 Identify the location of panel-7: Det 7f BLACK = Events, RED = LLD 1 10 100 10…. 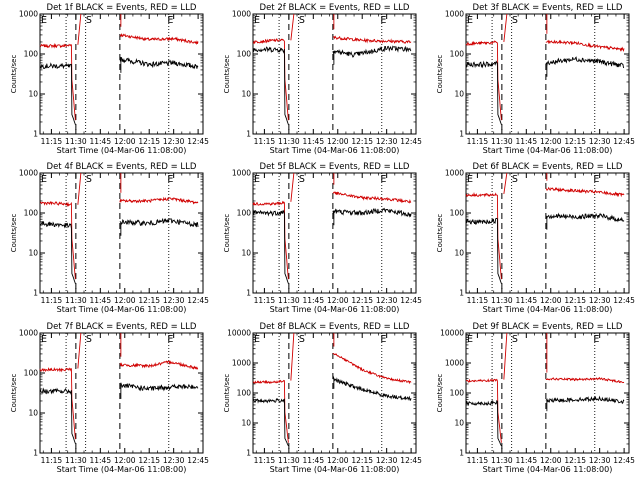
(109, 398).